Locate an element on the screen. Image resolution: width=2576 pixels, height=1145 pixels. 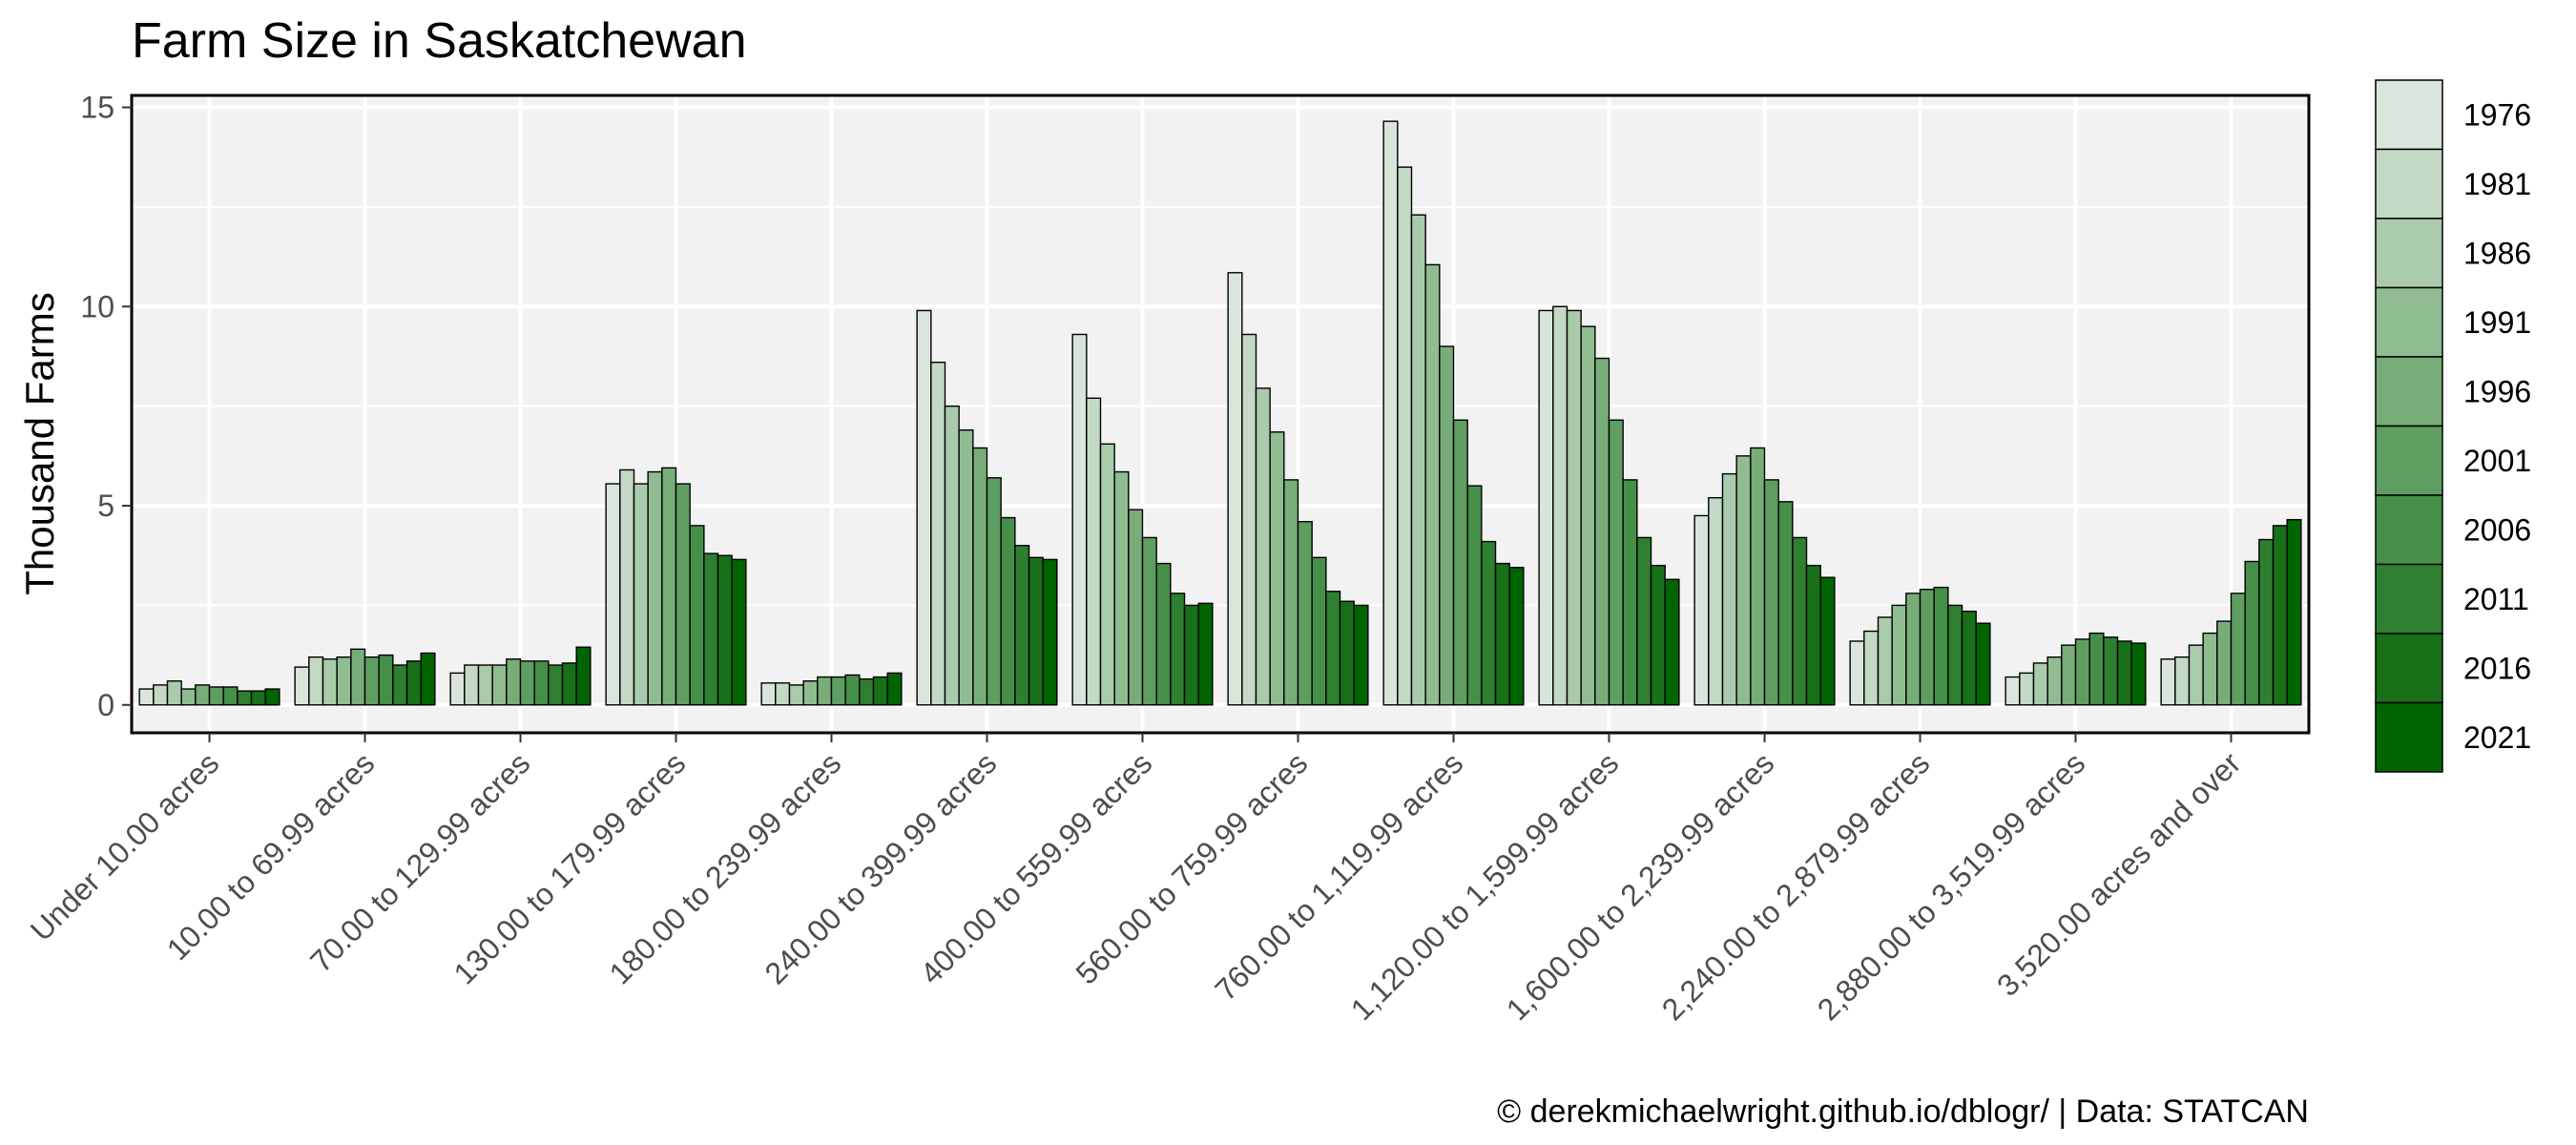
x-tick-label: 1,600.00 to 2,239.99 acres is located at coordinates (1640, 886).